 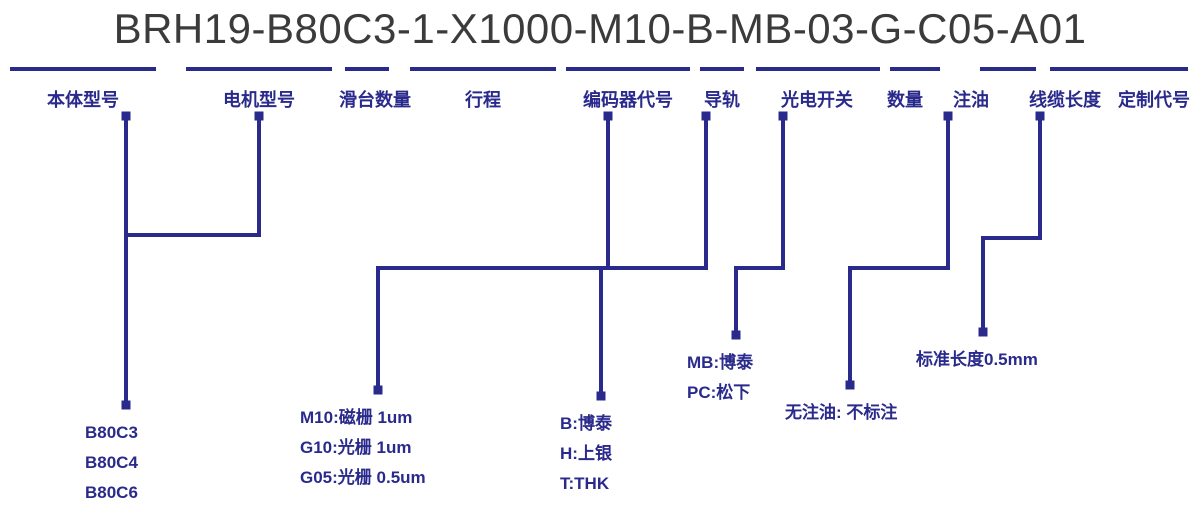 I want to click on connector-node-BRH19-end, so click(x=126, y=405).